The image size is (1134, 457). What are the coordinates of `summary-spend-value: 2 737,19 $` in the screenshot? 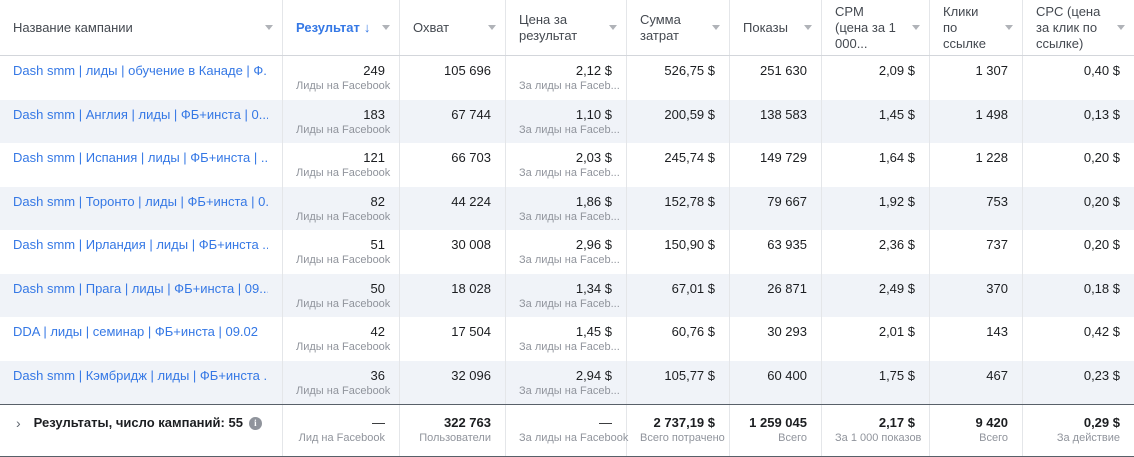 It's located at (684, 422).